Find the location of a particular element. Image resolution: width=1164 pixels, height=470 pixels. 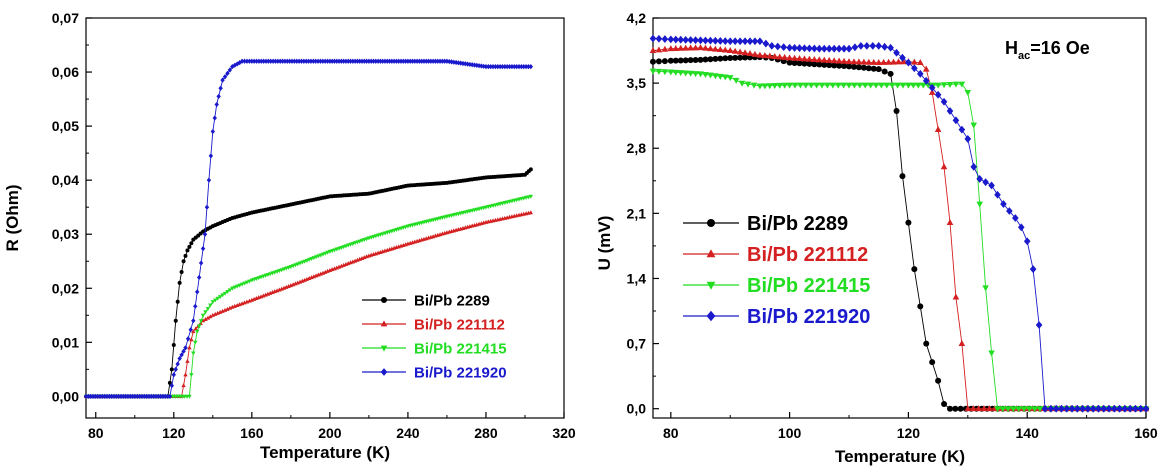

x-tick-label: 320 is located at coordinates (564, 433).